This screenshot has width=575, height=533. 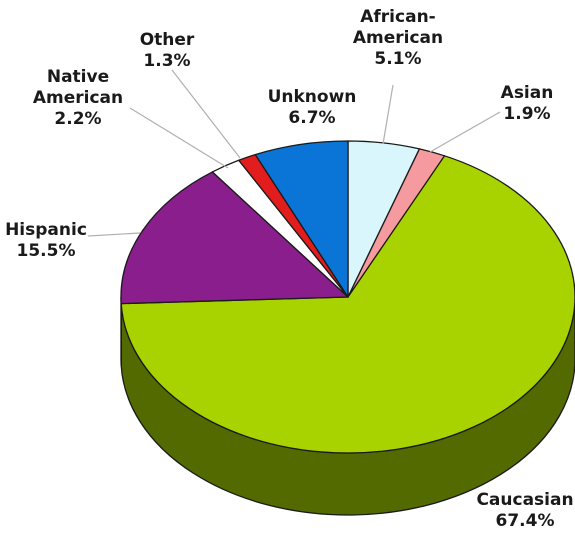 I want to click on slice-name-label: Other, so click(x=167, y=40).